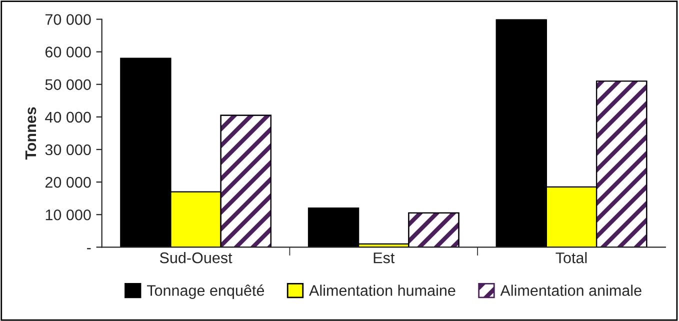 This screenshot has height=321, width=679. I want to click on y-tick-label: 20 000, so click(68, 182).